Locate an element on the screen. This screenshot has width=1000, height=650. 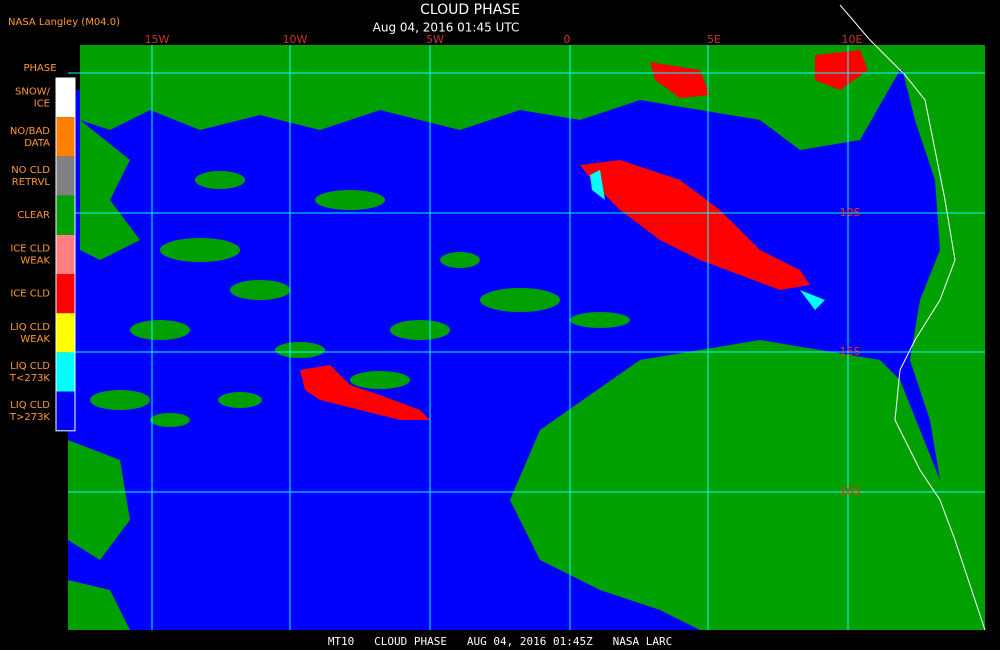
legend-label: T<273K is located at coordinates (30, 378).